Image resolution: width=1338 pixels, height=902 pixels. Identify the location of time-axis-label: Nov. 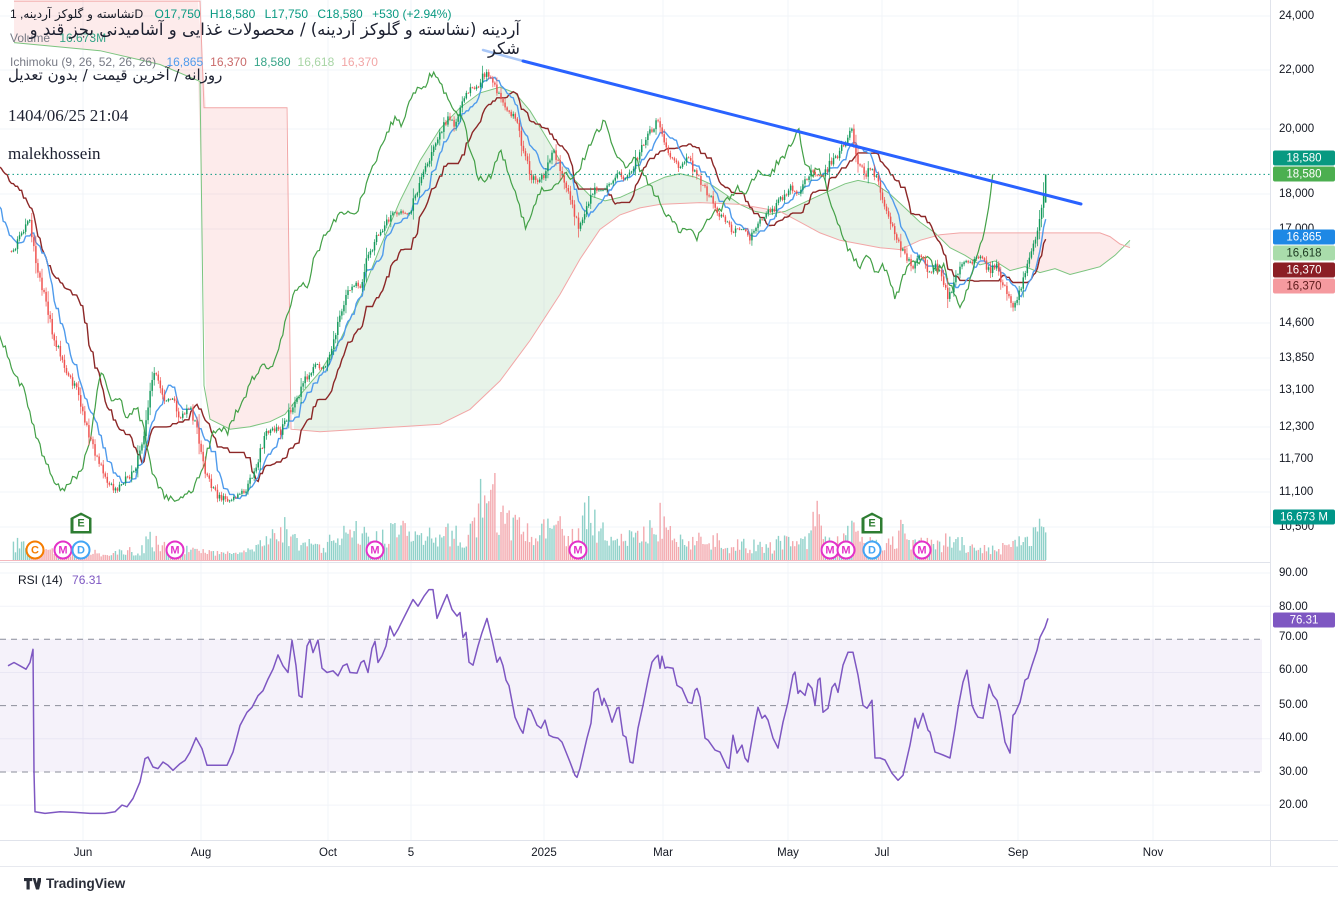
(1153, 853).